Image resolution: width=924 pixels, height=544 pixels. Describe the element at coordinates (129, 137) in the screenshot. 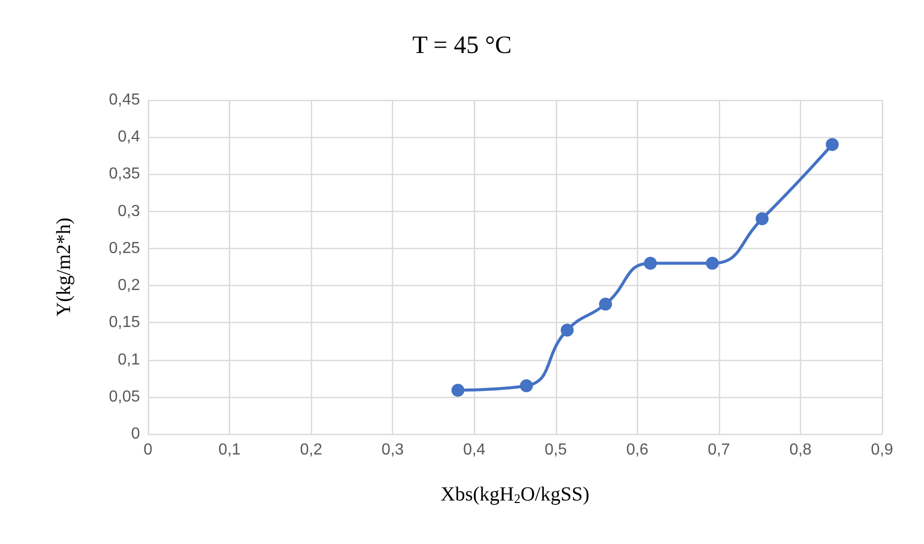

I see `y-tick-label: 0,4` at that location.